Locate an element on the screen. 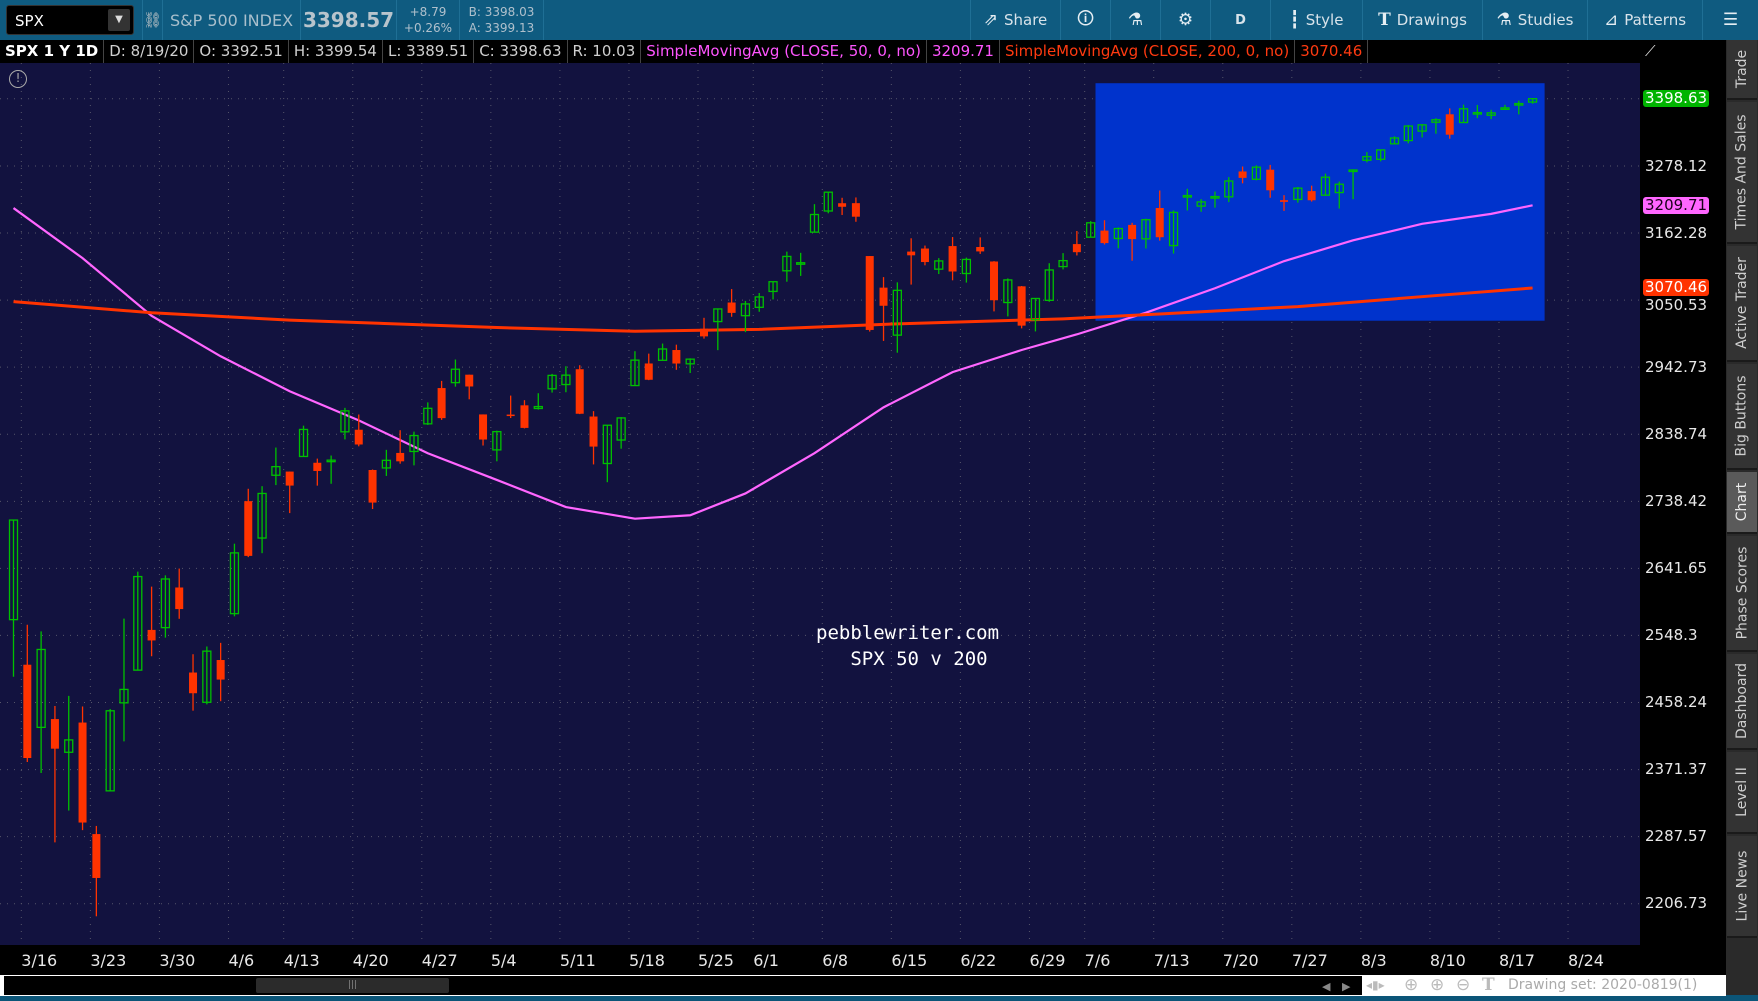 This screenshot has width=1758, height=1001. side-tab-label: Trade is located at coordinates (1742, 69).